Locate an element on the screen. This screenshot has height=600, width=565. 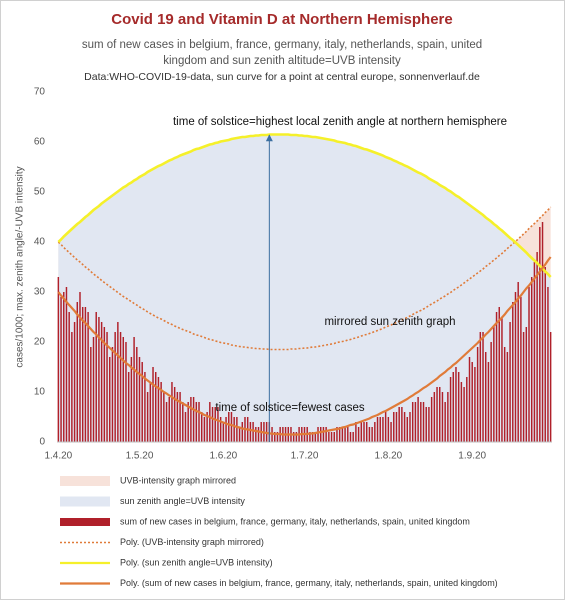
y-tick-label: 70 is located at coordinates (40, 92).